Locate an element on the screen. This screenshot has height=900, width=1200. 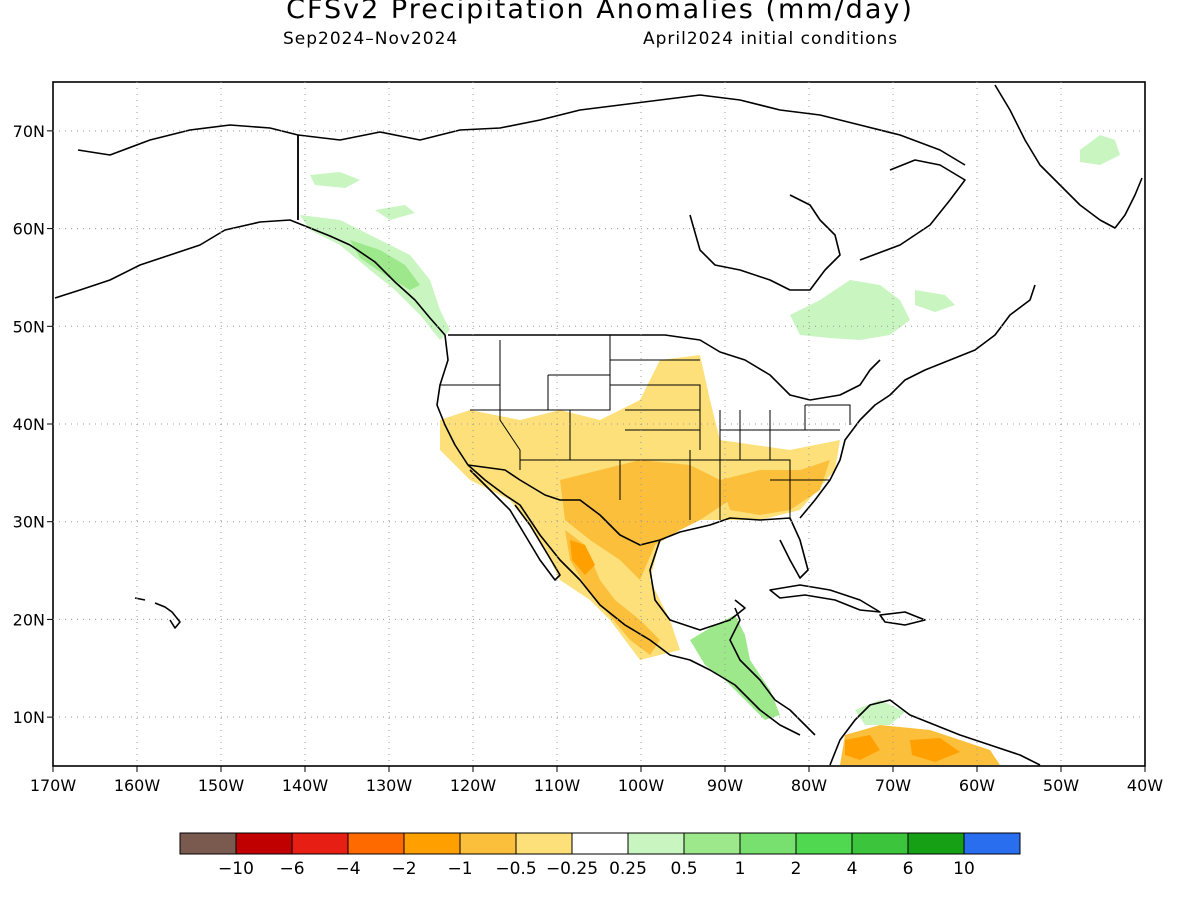
lon-label: 150W is located at coordinates (221, 785).